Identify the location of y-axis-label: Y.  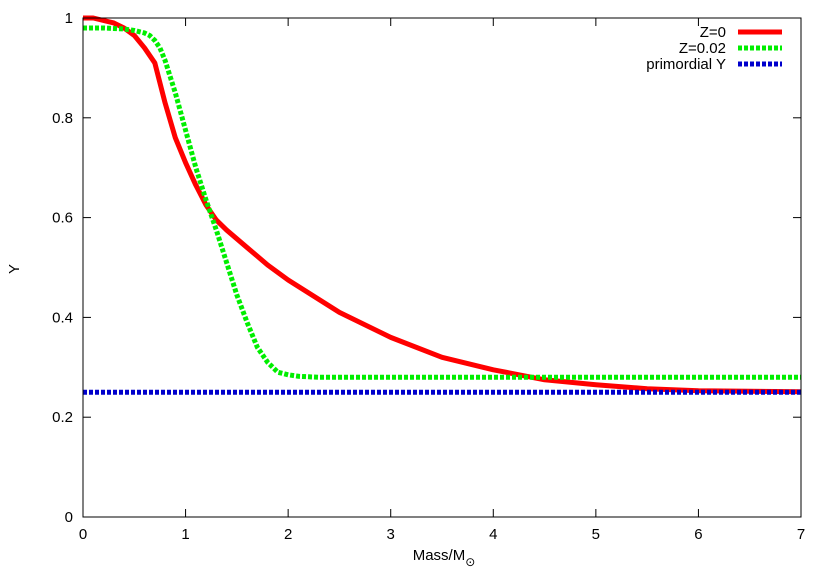
(14, 269).